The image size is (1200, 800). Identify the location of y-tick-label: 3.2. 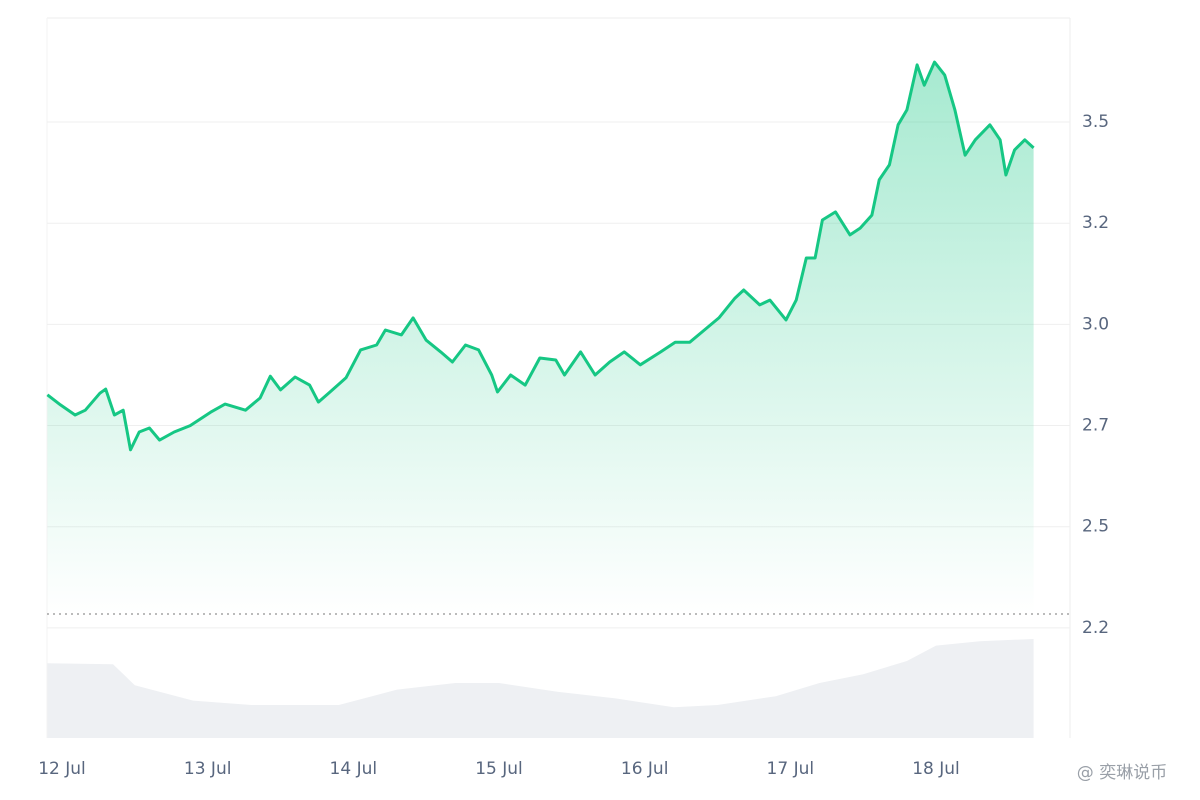
(1095, 223).